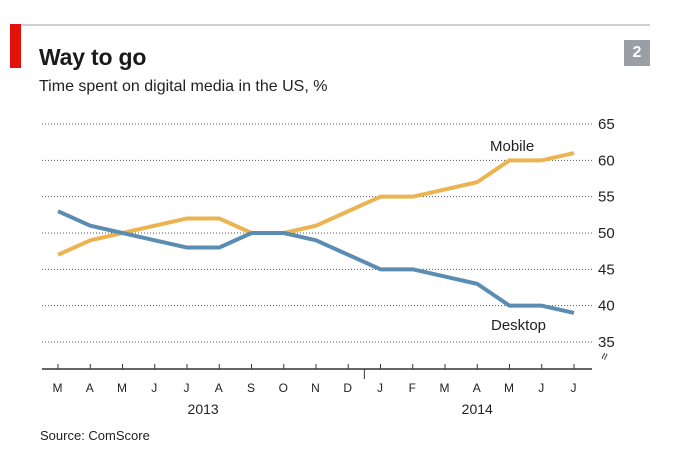 This screenshot has width=685, height=471. What do you see at coordinates (203, 409) in the screenshot?
I see `year-label-2013: 2013` at bounding box center [203, 409].